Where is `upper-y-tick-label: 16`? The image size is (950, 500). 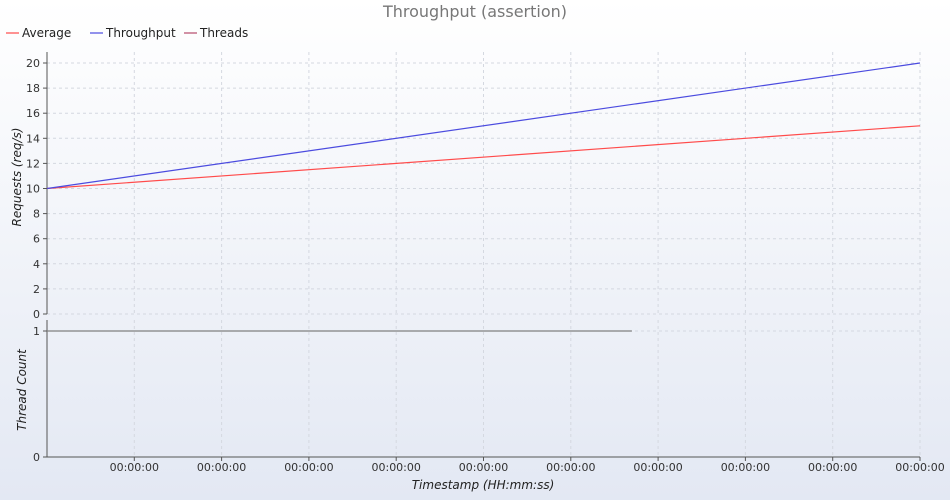
upper-y-tick-label: 16 is located at coordinates (33, 113).